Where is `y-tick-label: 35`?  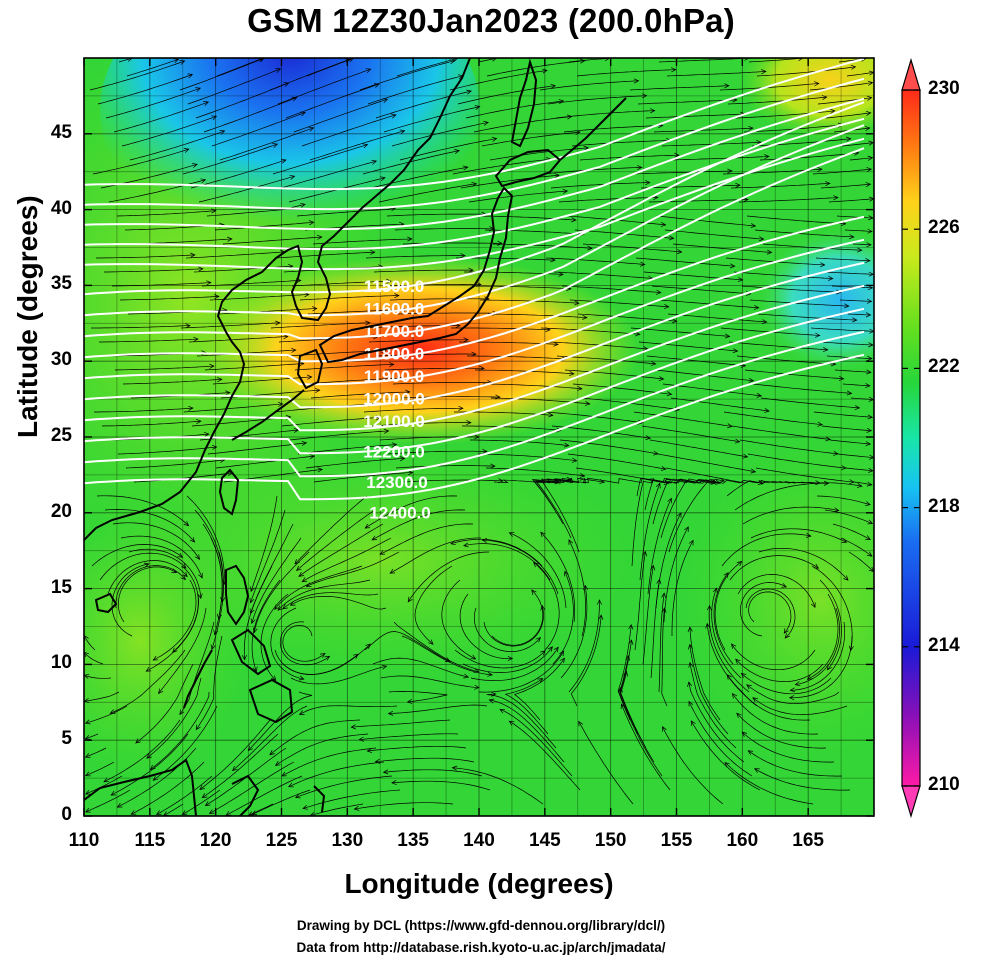 y-tick-label: 35 is located at coordinates (61, 284).